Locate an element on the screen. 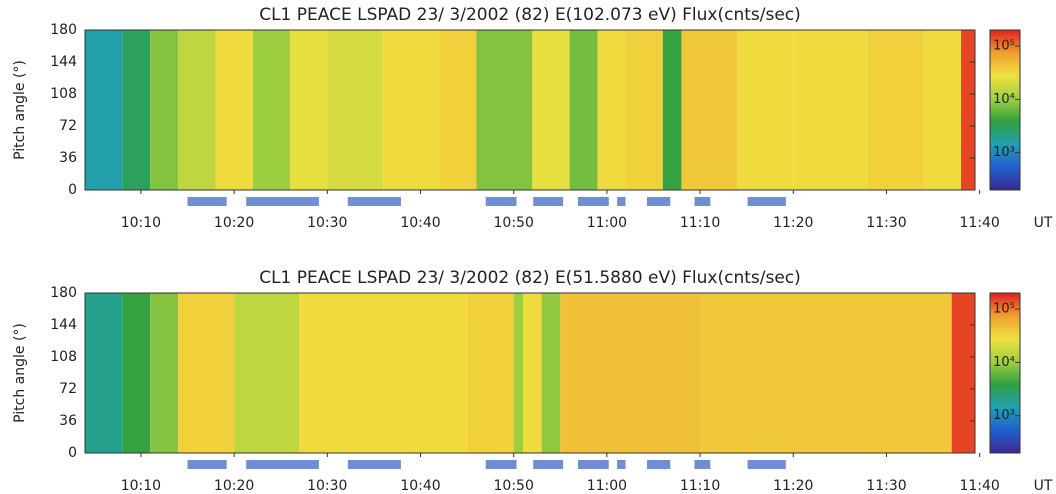 The height and width of the screenshot is (494, 1056). x-tick-label: 10:10 is located at coordinates (141, 223).